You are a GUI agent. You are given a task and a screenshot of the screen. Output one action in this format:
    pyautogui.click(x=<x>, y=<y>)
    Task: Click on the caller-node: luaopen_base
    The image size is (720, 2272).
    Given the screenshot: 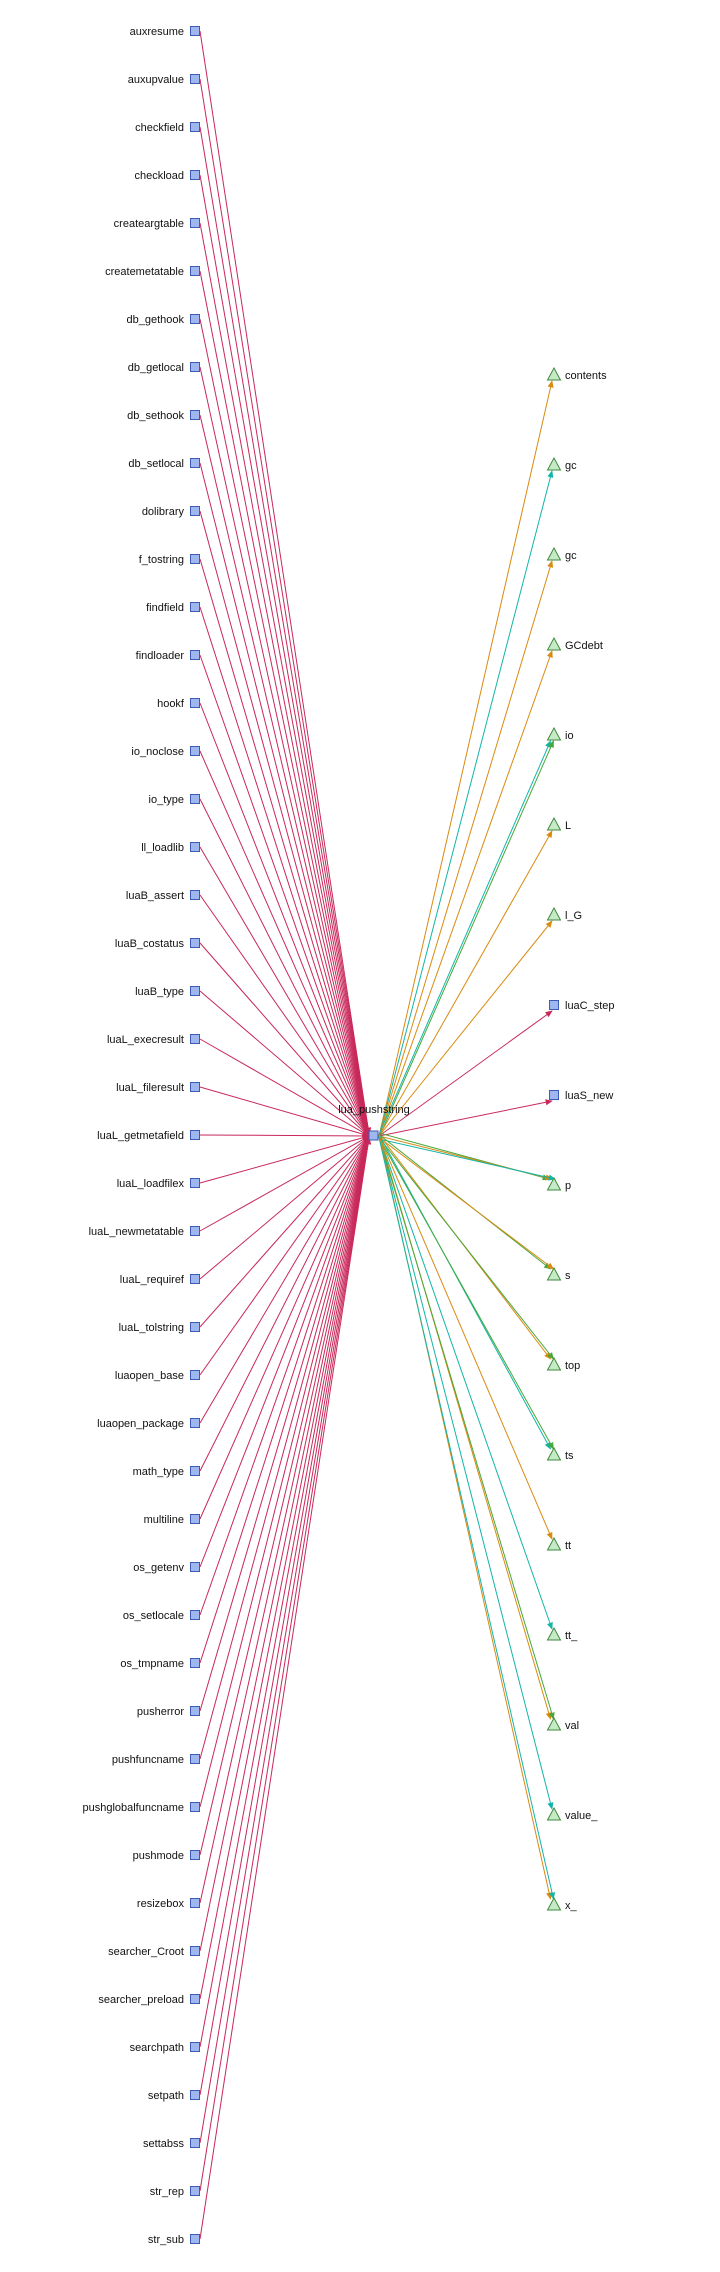 What is the action you would take?
    pyautogui.click(x=157, y=1376)
    